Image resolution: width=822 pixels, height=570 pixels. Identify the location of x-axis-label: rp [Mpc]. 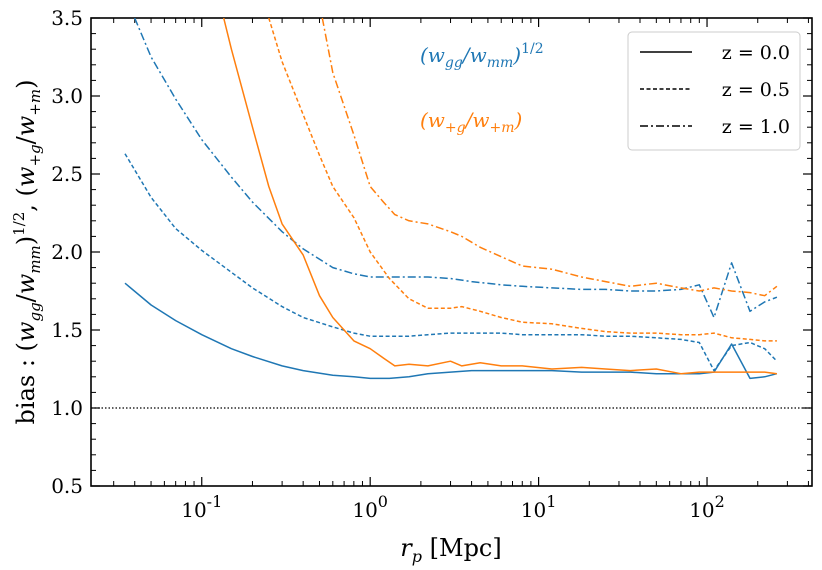
(450, 550).